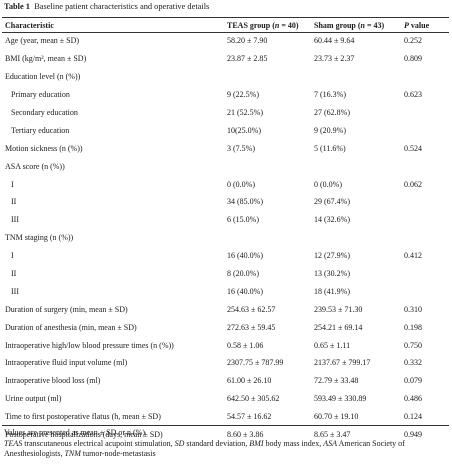  I want to click on teas-value-cell: 10(25.0%), so click(244, 130).